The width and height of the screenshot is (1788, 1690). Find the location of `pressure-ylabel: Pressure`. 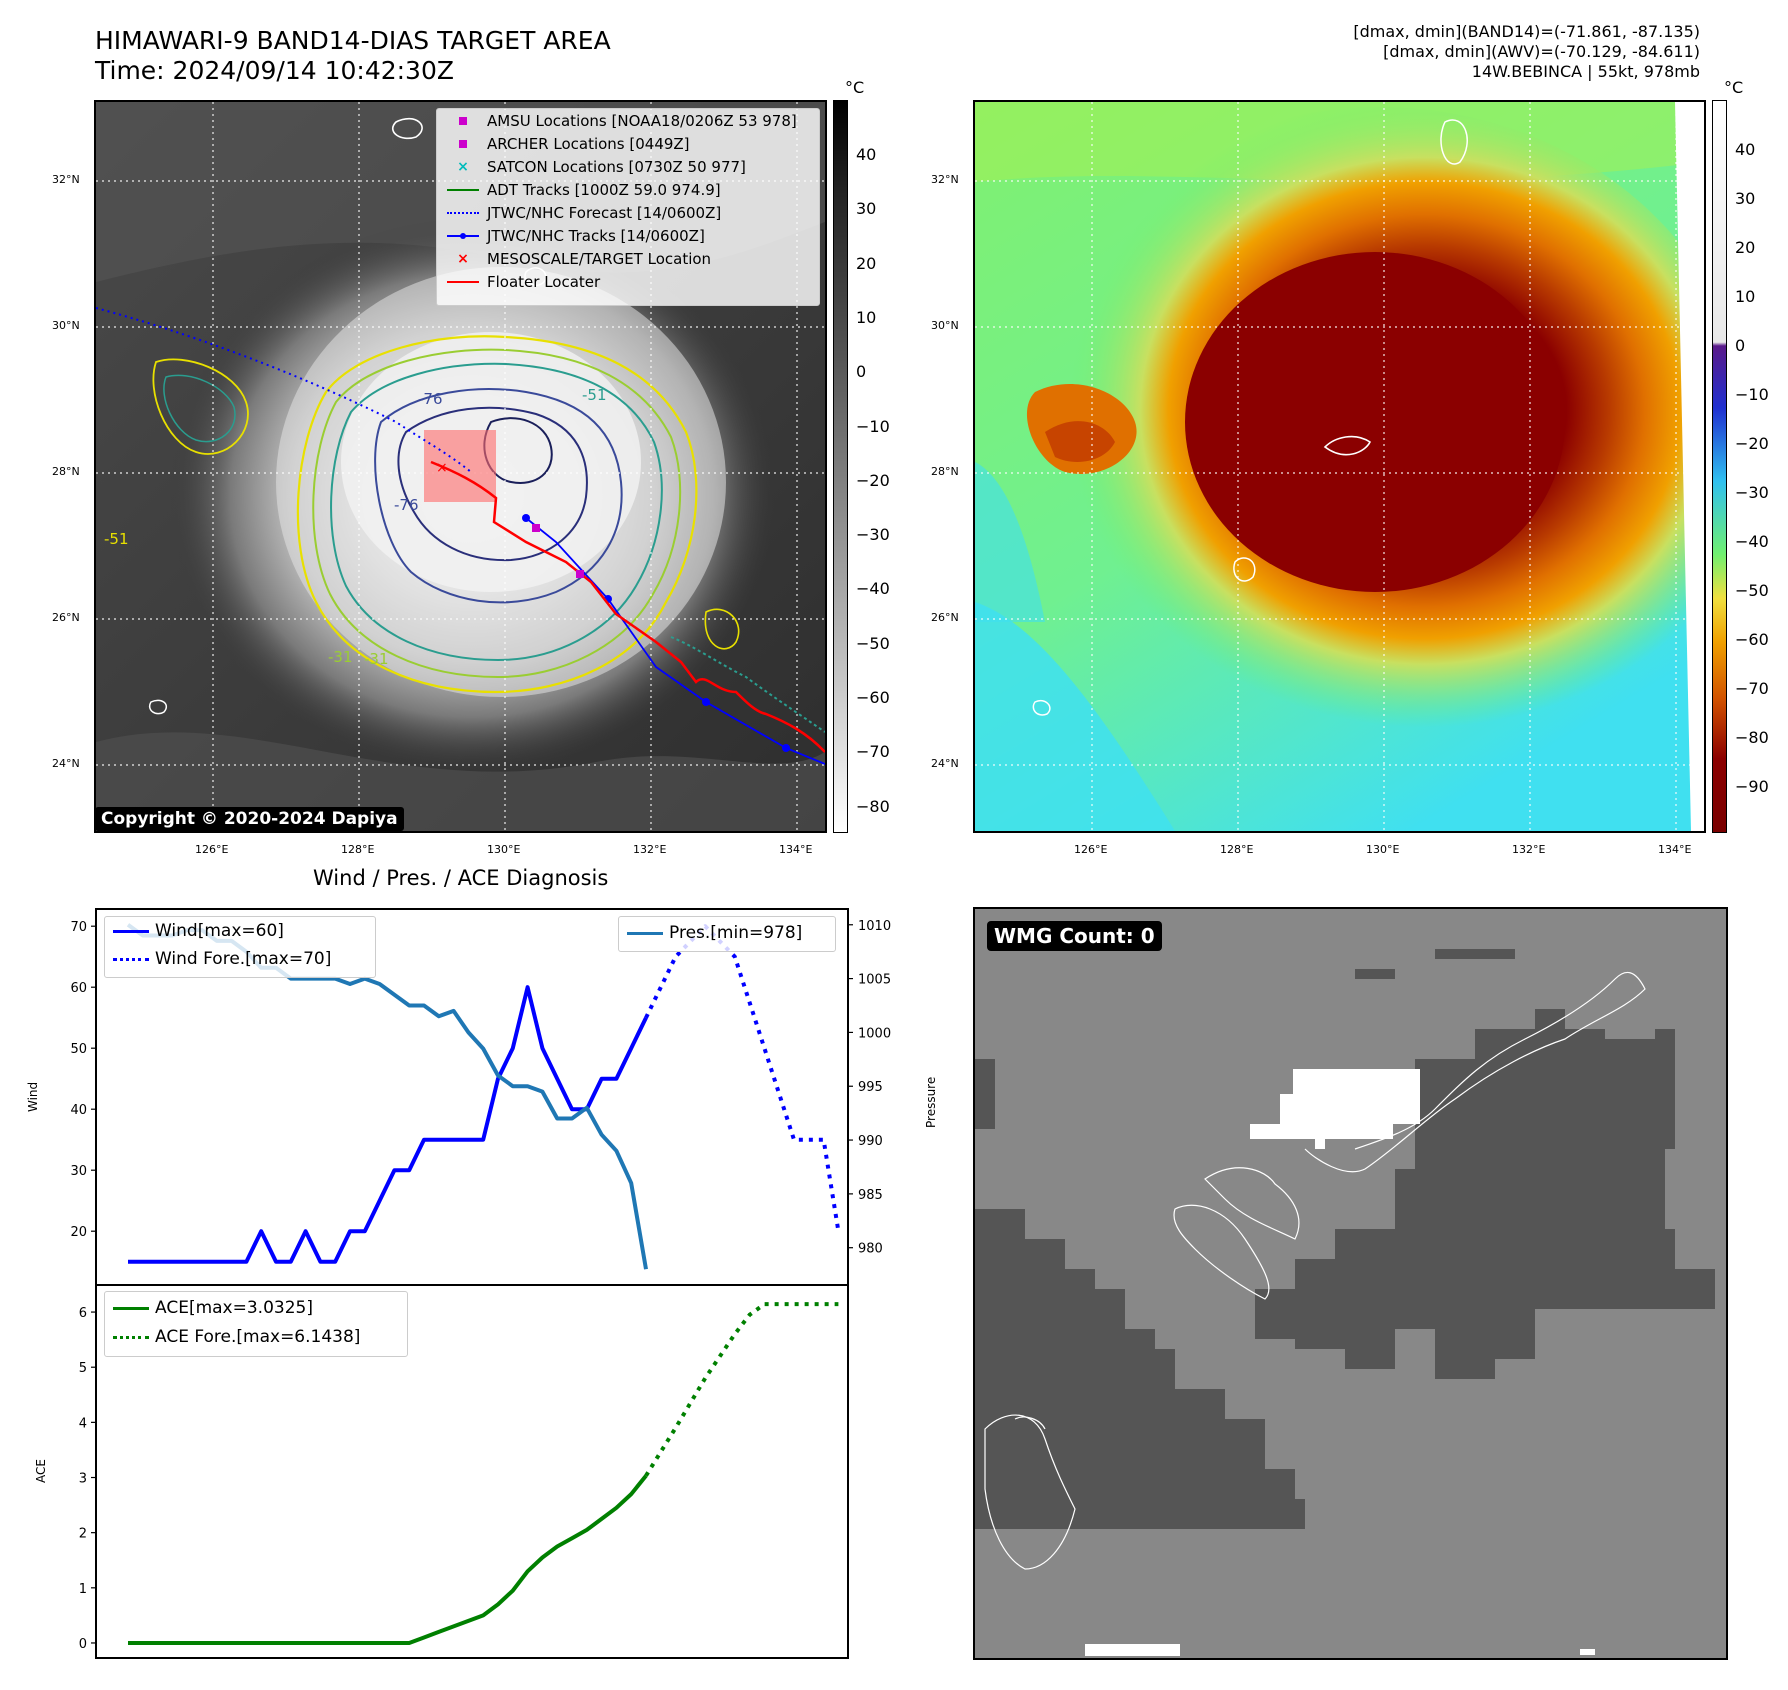

pressure-ylabel: Pressure is located at coordinates (931, 1102).